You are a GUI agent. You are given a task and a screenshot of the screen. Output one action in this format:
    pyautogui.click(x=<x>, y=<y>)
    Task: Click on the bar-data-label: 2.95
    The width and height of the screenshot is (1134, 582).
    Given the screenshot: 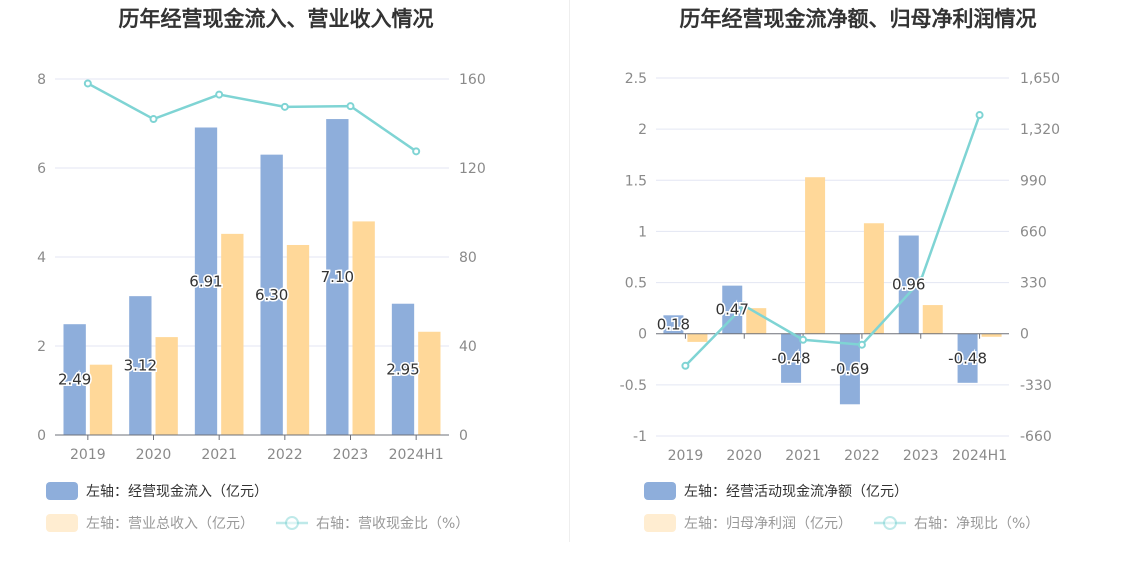 What is the action you would take?
    pyautogui.click(x=402, y=369)
    